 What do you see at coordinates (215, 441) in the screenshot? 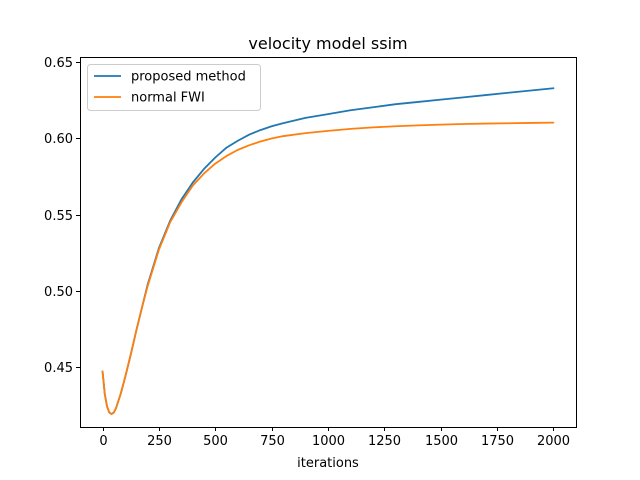
I see `x-tick-label: 500` at bounding box center [215, 441].